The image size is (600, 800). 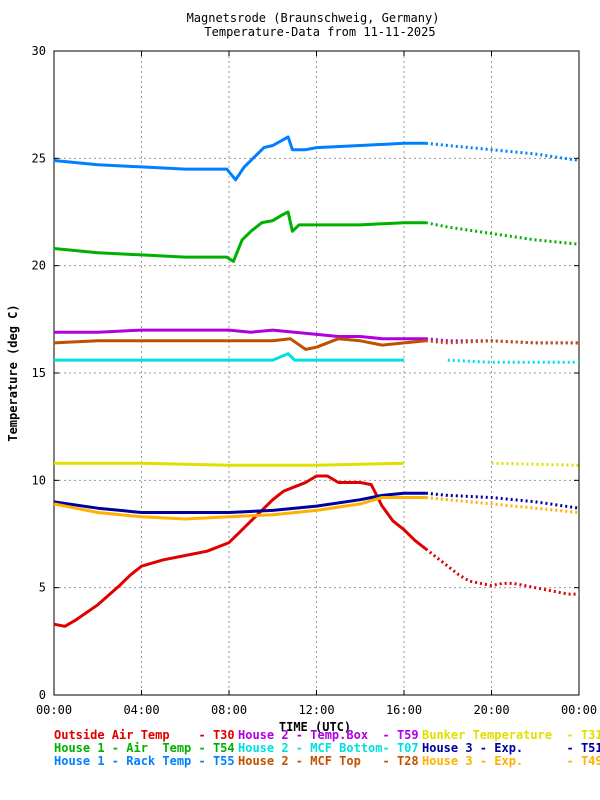 What do you see at coordinates (511, 748) in the screenshot?
I see `legend-entry: House 3 - Exp. - T51` at bounding box center [511, 748].